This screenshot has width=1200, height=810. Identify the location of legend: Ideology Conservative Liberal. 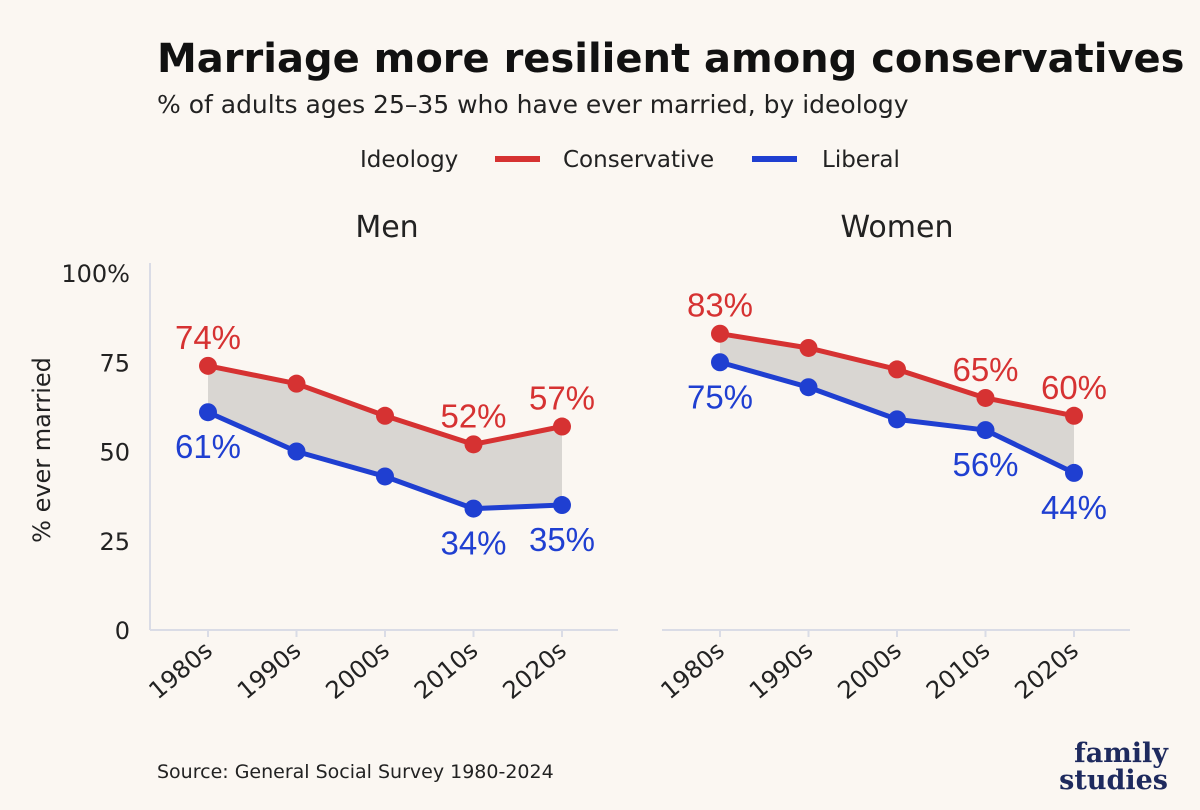
(630, 160).